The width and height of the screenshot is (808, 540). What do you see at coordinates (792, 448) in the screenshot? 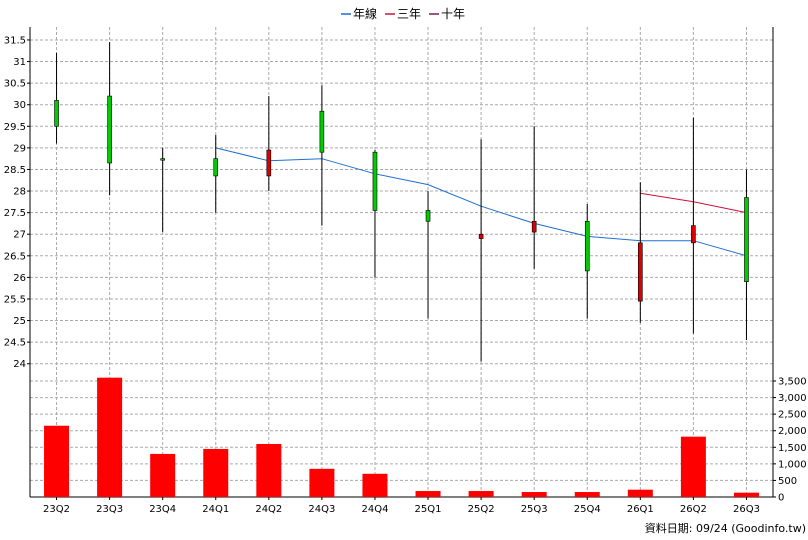
I see `volume-tick-label: 1,500` at bounding box center [792, 448].